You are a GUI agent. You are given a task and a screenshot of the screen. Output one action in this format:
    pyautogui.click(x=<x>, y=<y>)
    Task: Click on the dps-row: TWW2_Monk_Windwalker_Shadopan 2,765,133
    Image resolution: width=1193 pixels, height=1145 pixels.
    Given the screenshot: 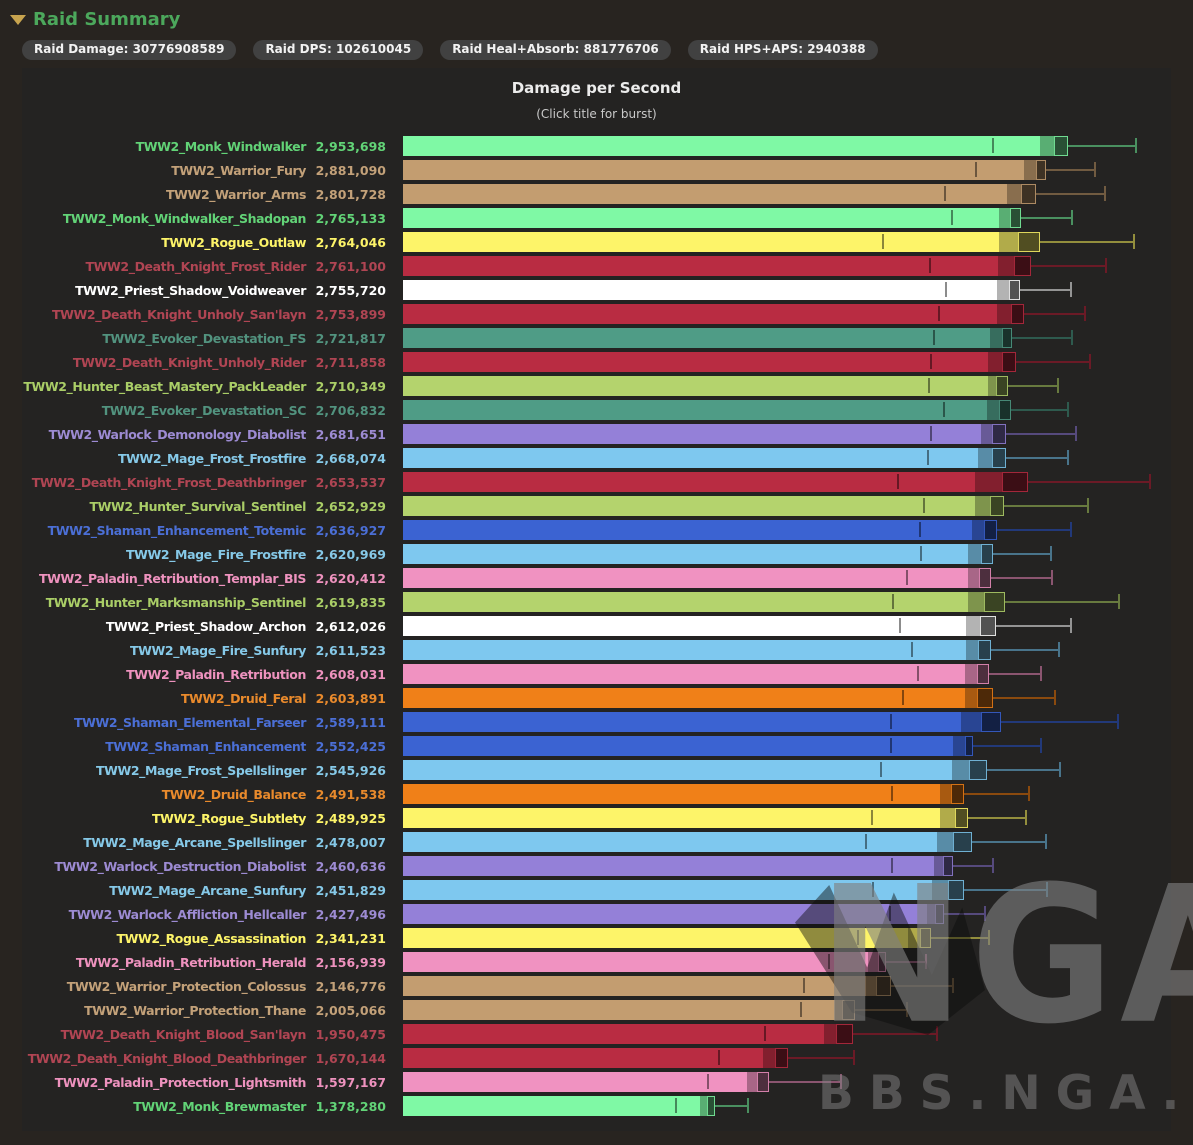 What is the action you would take?
    pyautogui.click(x=596, y=218)
    